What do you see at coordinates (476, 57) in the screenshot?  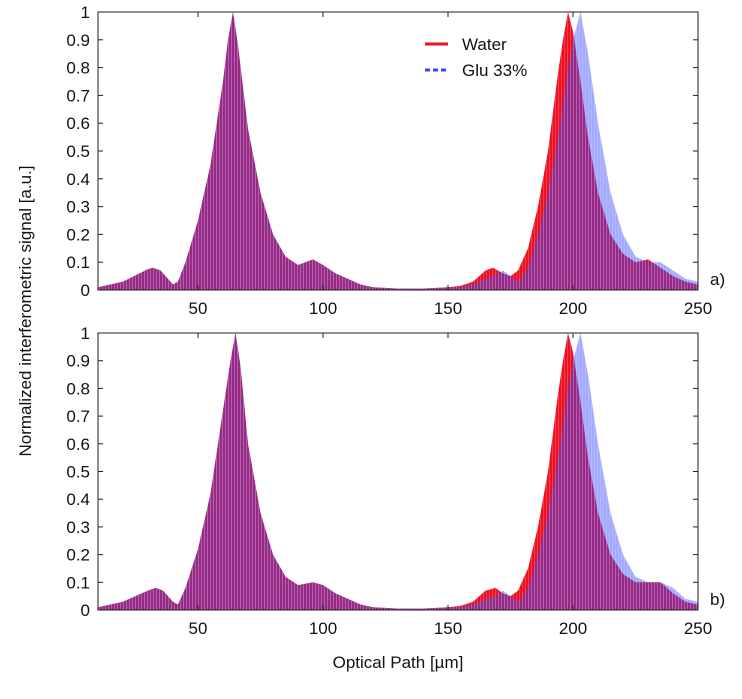 I see `legend: Water Glu 33%` at bounding box center [476, 57].